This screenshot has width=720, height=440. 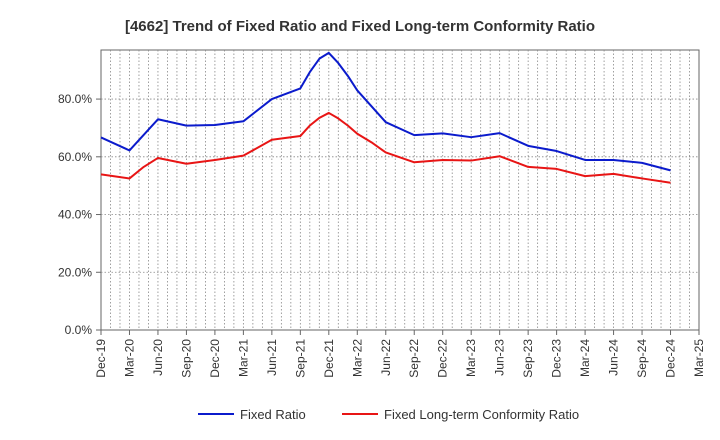 I want to click on x-tick-label: Sep-22, so click(x=414, y=358).